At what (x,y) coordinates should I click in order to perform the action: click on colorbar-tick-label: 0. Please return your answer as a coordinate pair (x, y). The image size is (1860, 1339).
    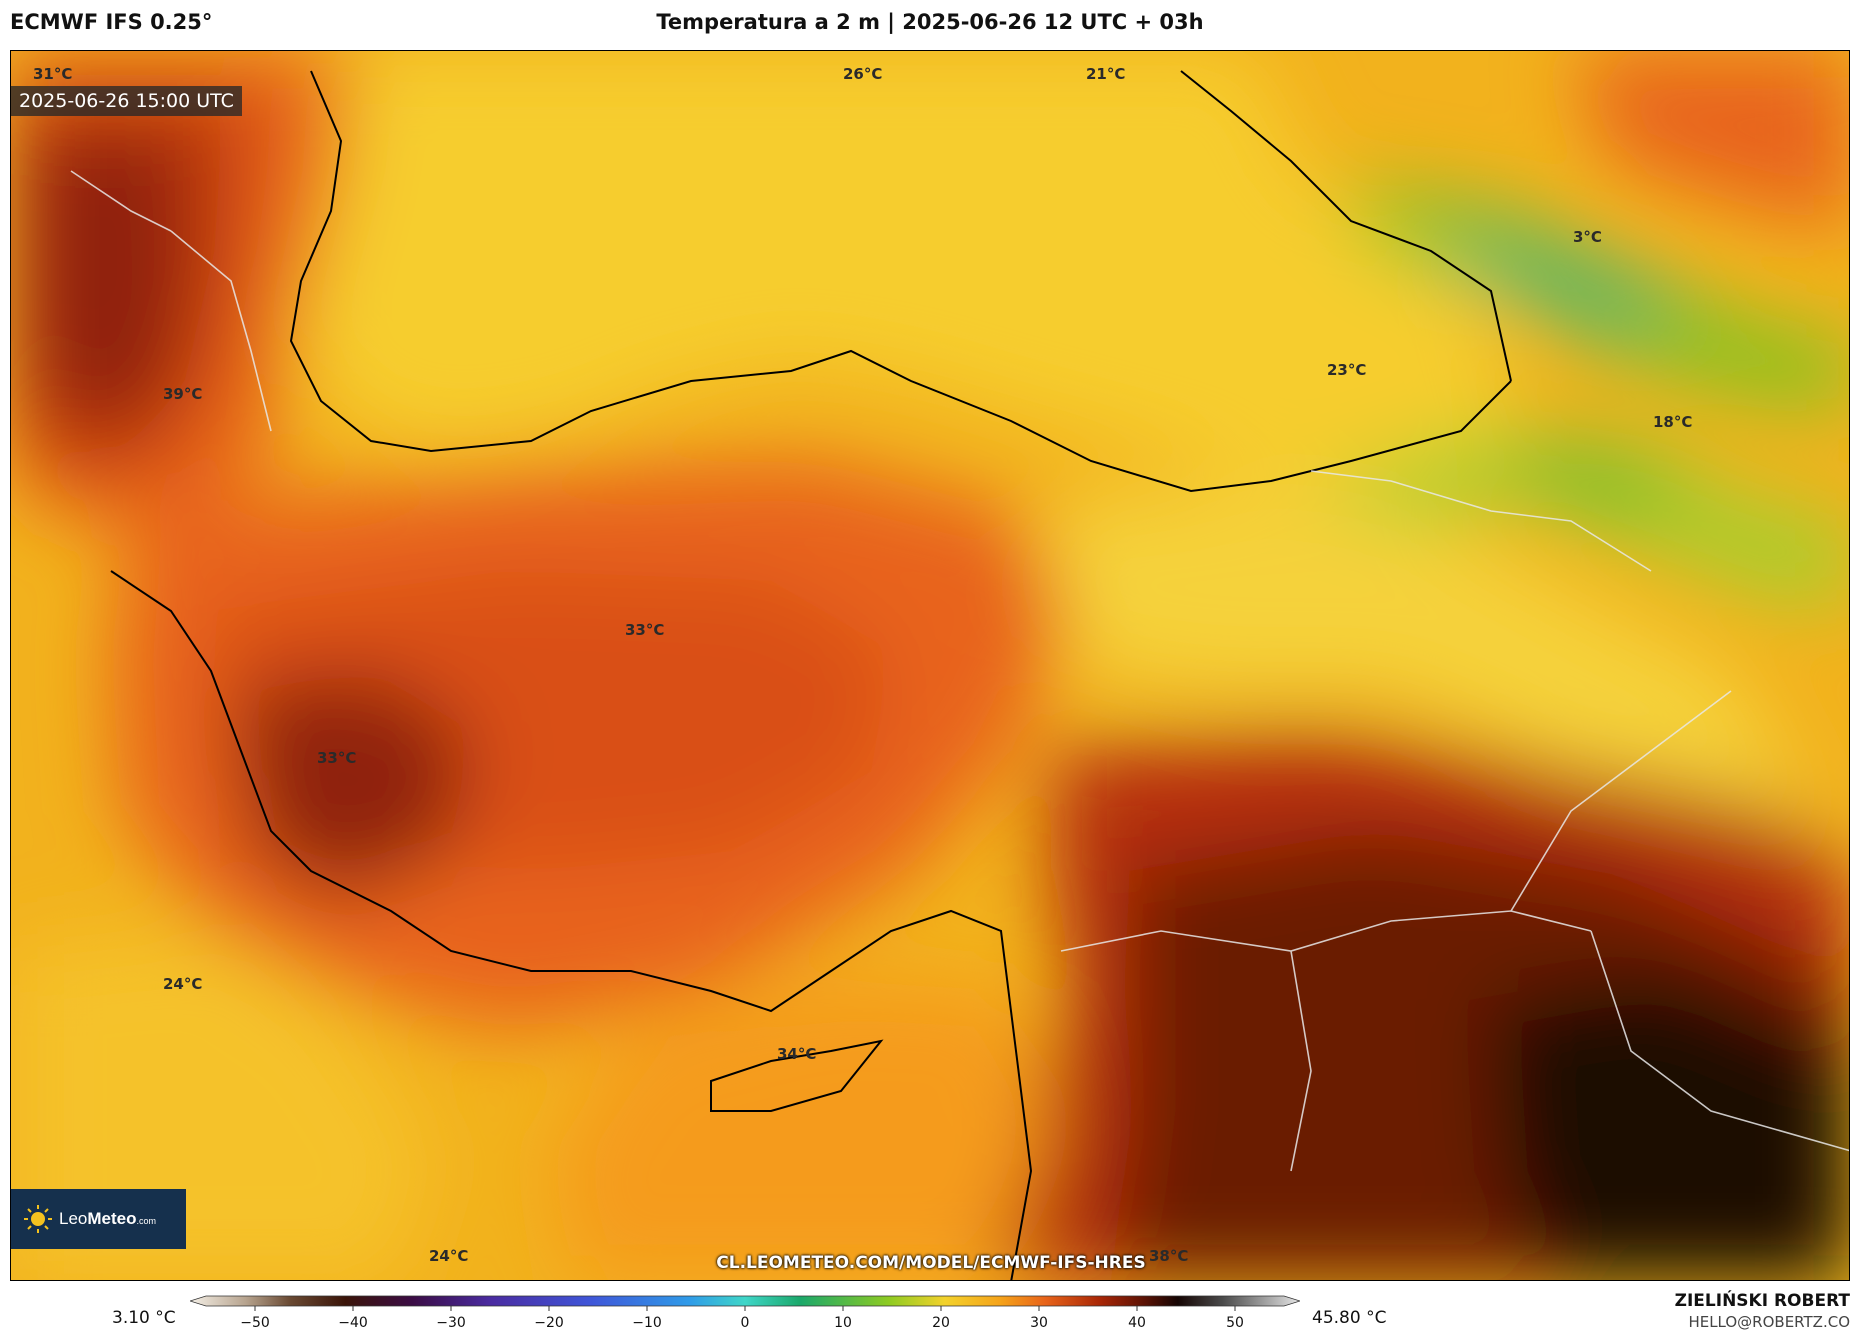
    Looking at the image, I should click on (745, 1323).